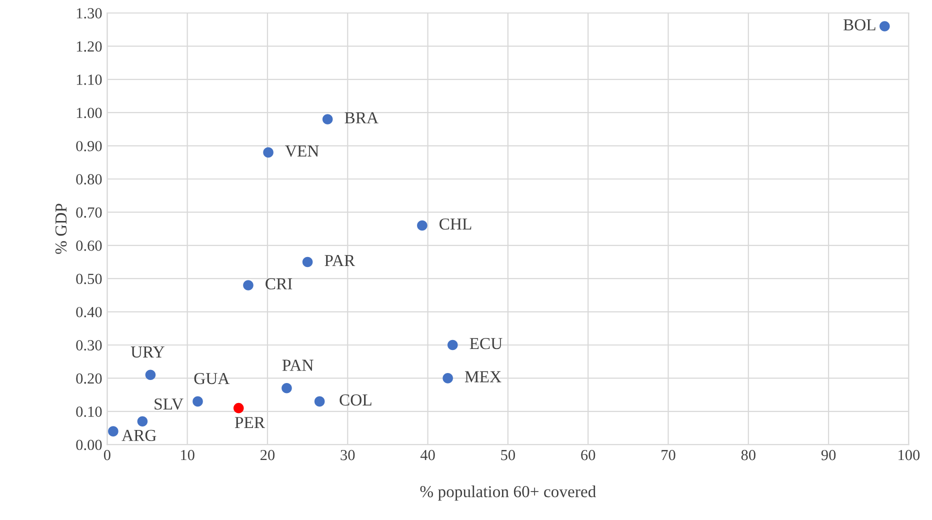 The height and width of the screenshot is (520, 932). I want to click on annotation: MEX, so click(483, 376).